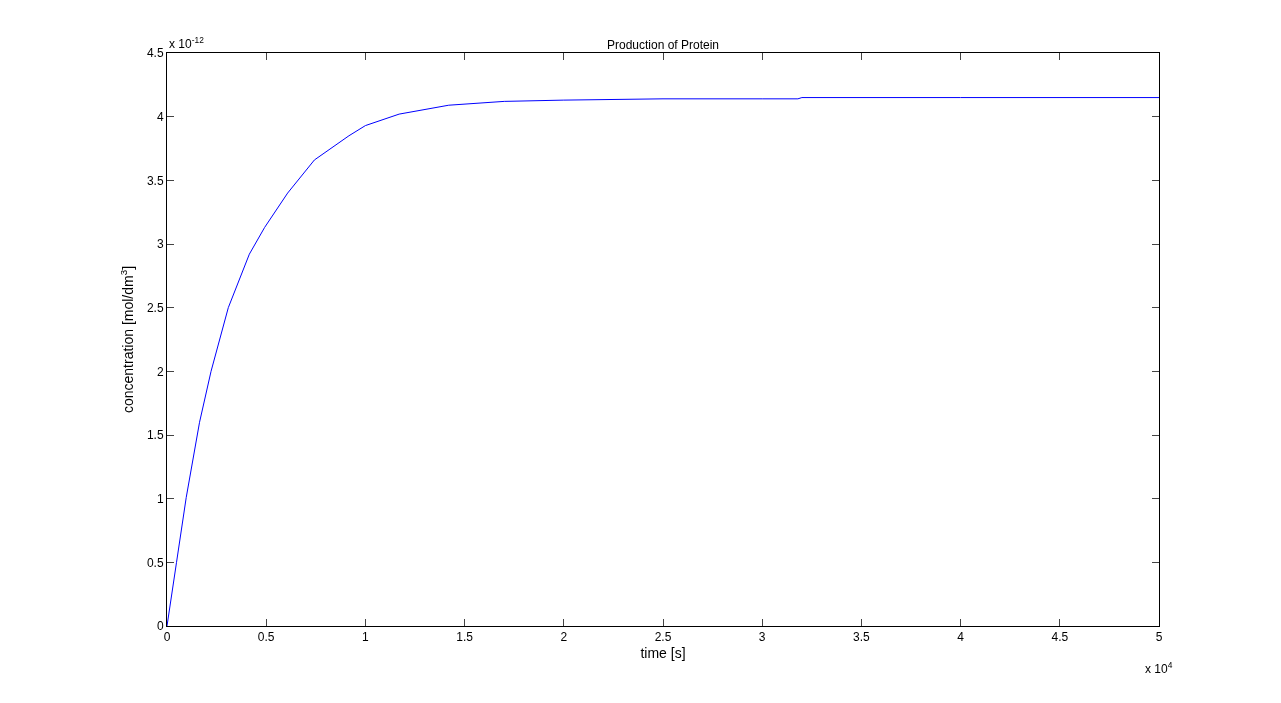 The height and width of the screenshot is (703, 1281). Describe the element at coordinates (1159, 668) in the screenshot. I see `text: x 10$^{4}$` at that location.